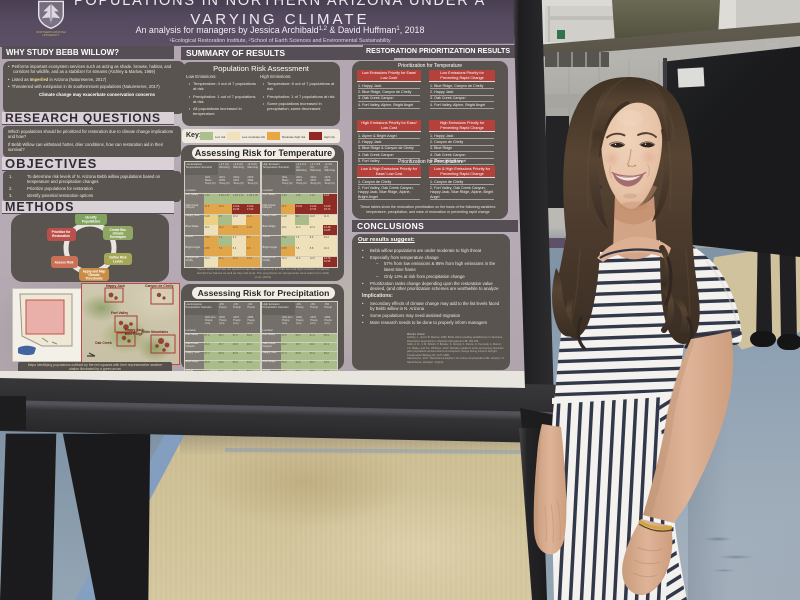 This screenshot has width=800, height=600. What do you see at coordinates (154, 332) in the screenshot?
I see `svg-text: White Mountains` at bounding box center [154, 332].